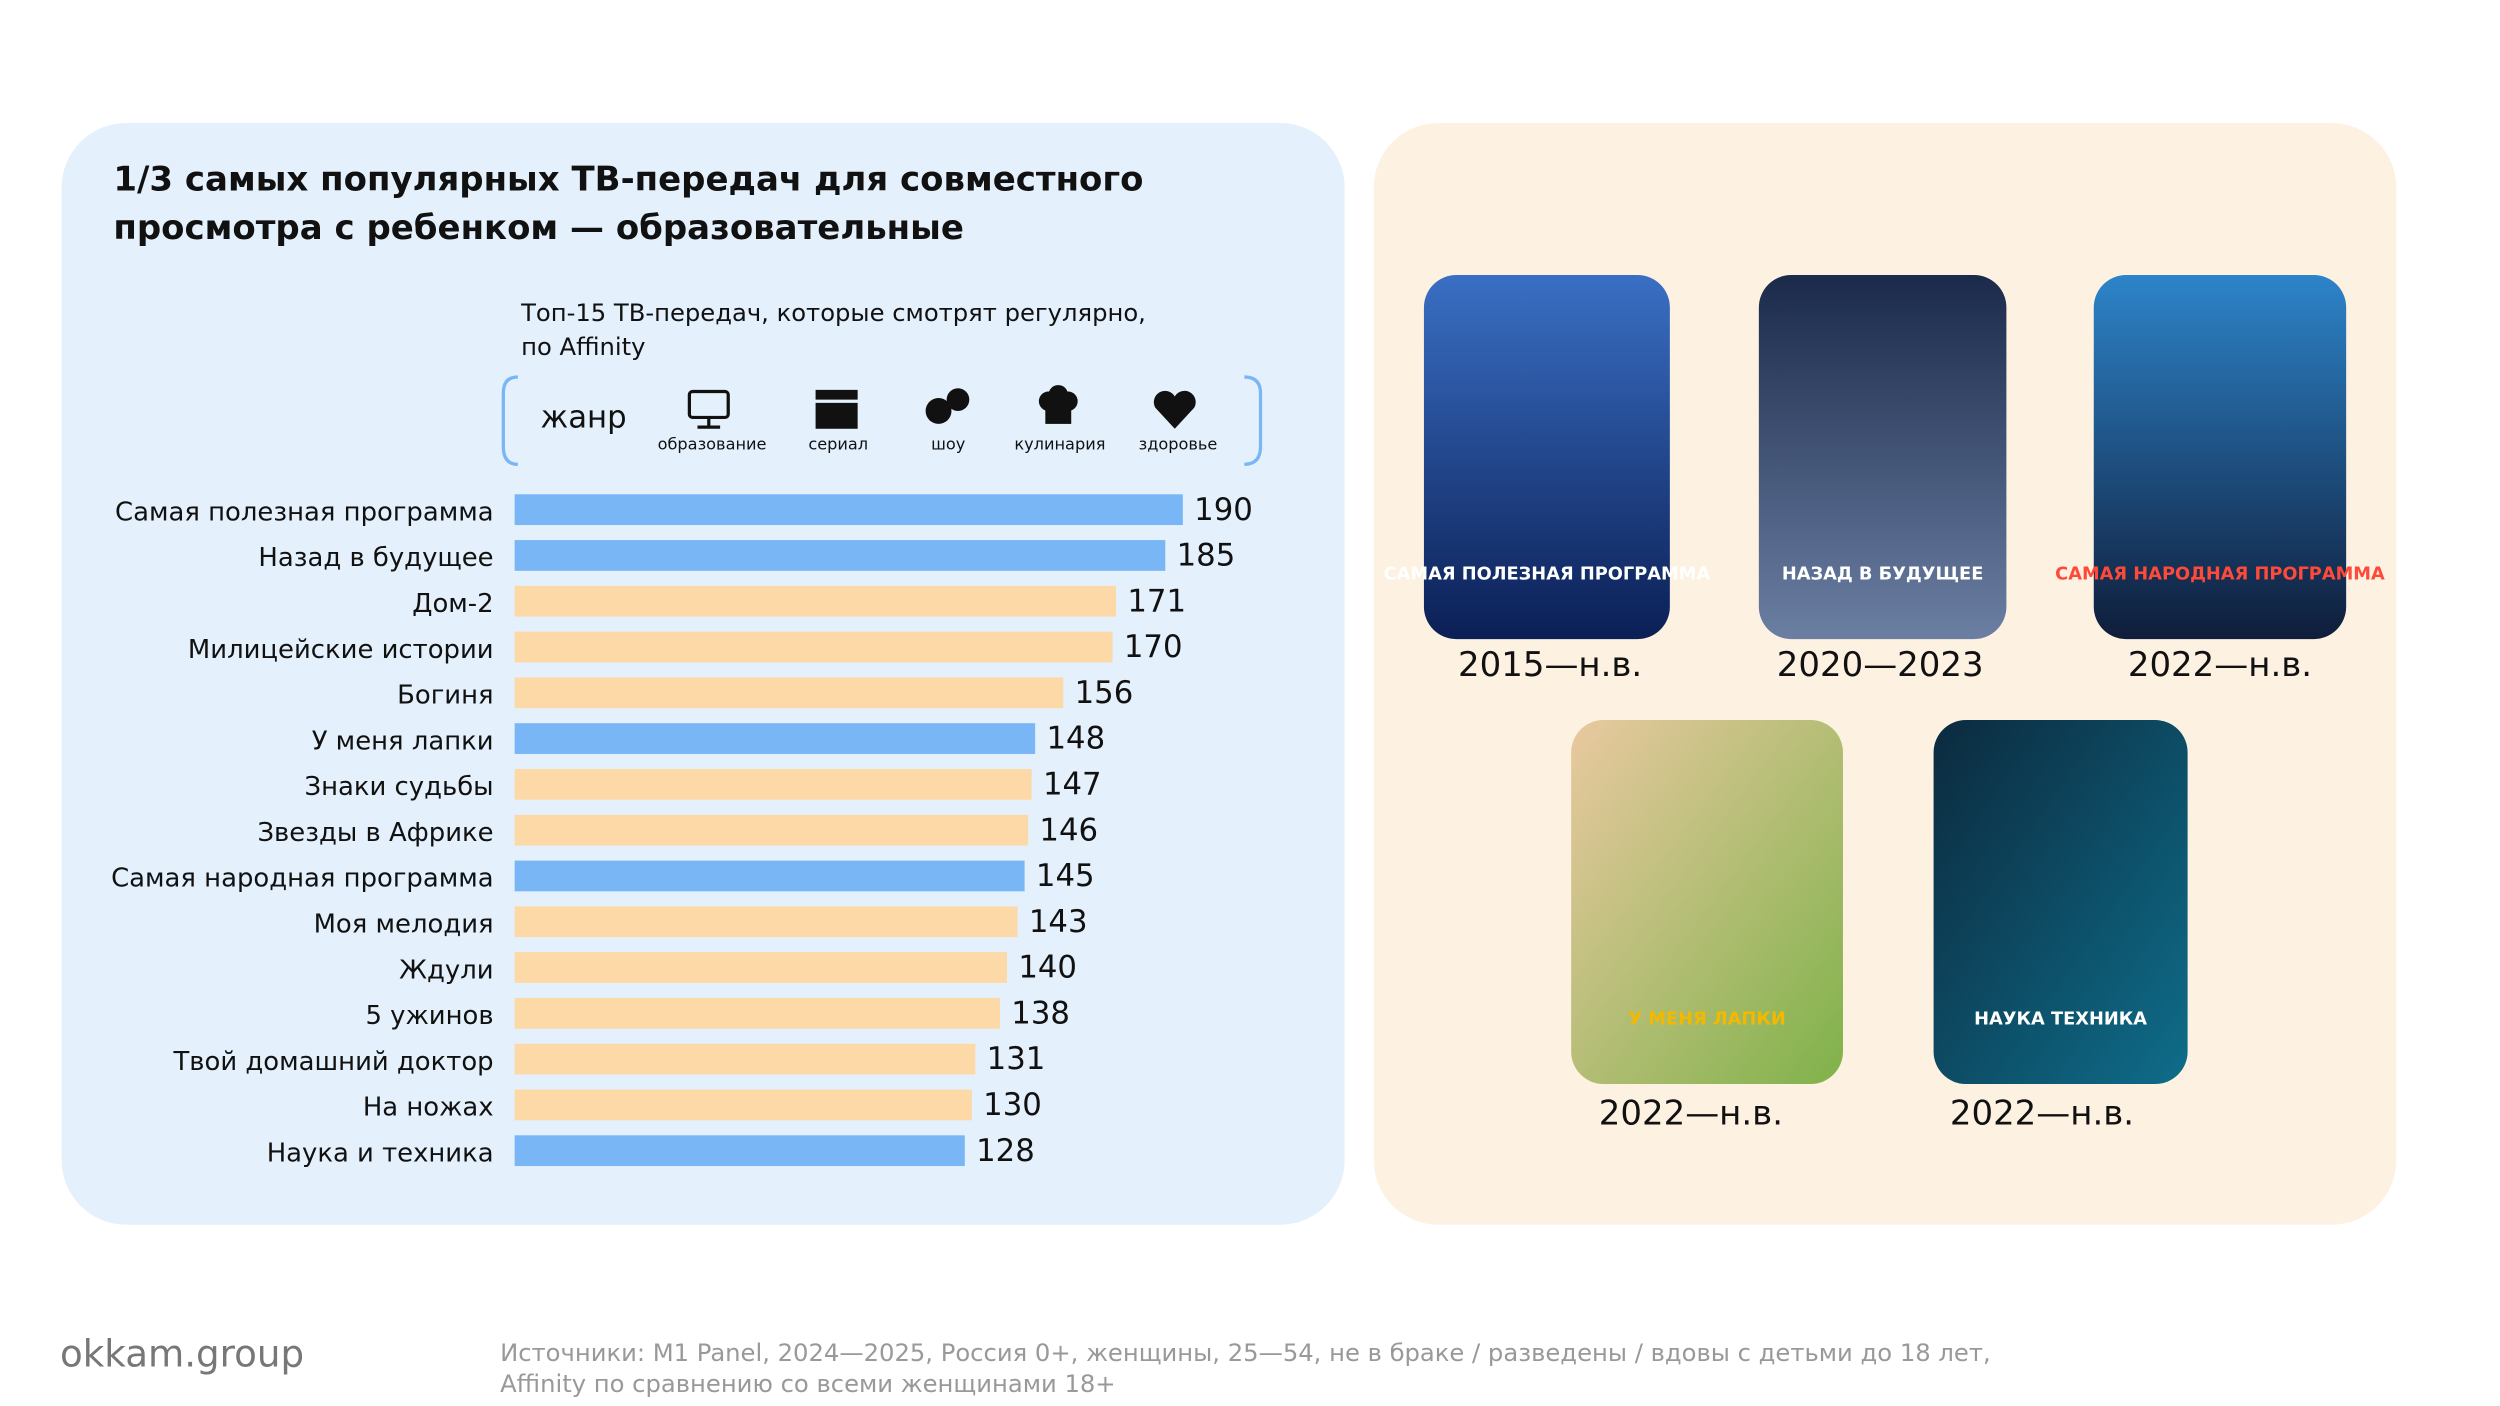 This screenshot has height=1406, width=2500. I want to click on value-label: 130, so click(1012, 1105).